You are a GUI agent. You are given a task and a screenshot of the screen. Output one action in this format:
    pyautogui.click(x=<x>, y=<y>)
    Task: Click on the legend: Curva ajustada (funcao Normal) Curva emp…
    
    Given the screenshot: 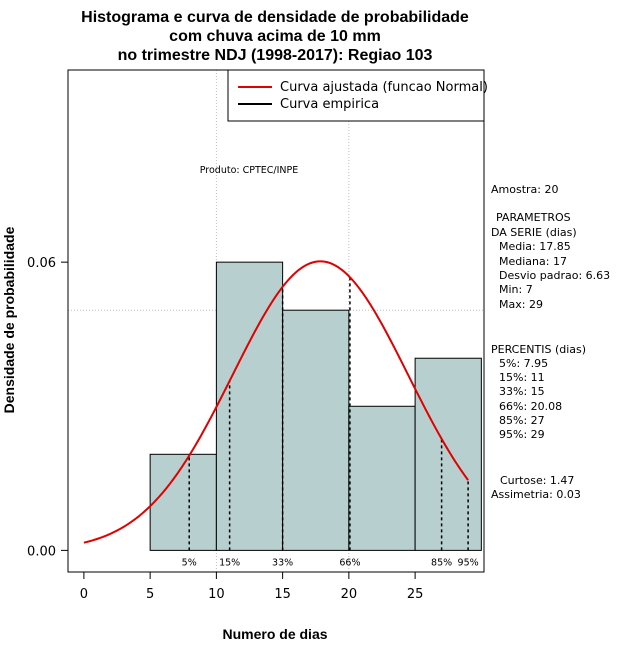 What is the action you would take?
    pyautogui.click(x=357, y=95)
    